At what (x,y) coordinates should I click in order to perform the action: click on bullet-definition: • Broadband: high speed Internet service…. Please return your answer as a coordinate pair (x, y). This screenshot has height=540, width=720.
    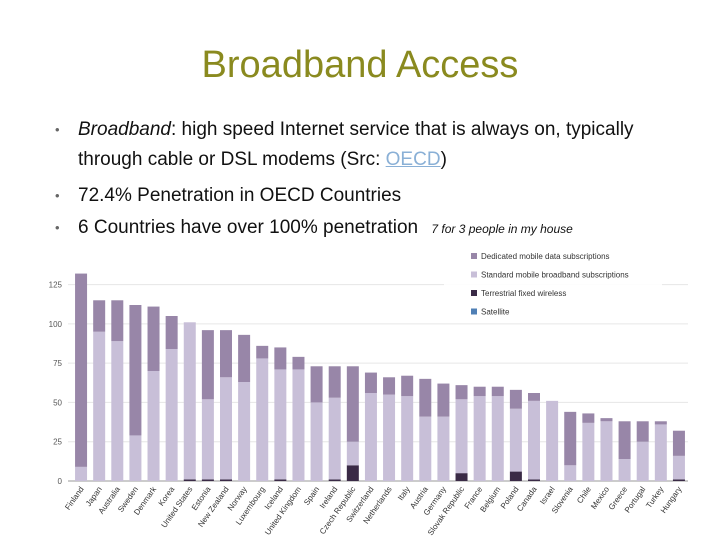
    Looking at the image, I should click on (370, 145).